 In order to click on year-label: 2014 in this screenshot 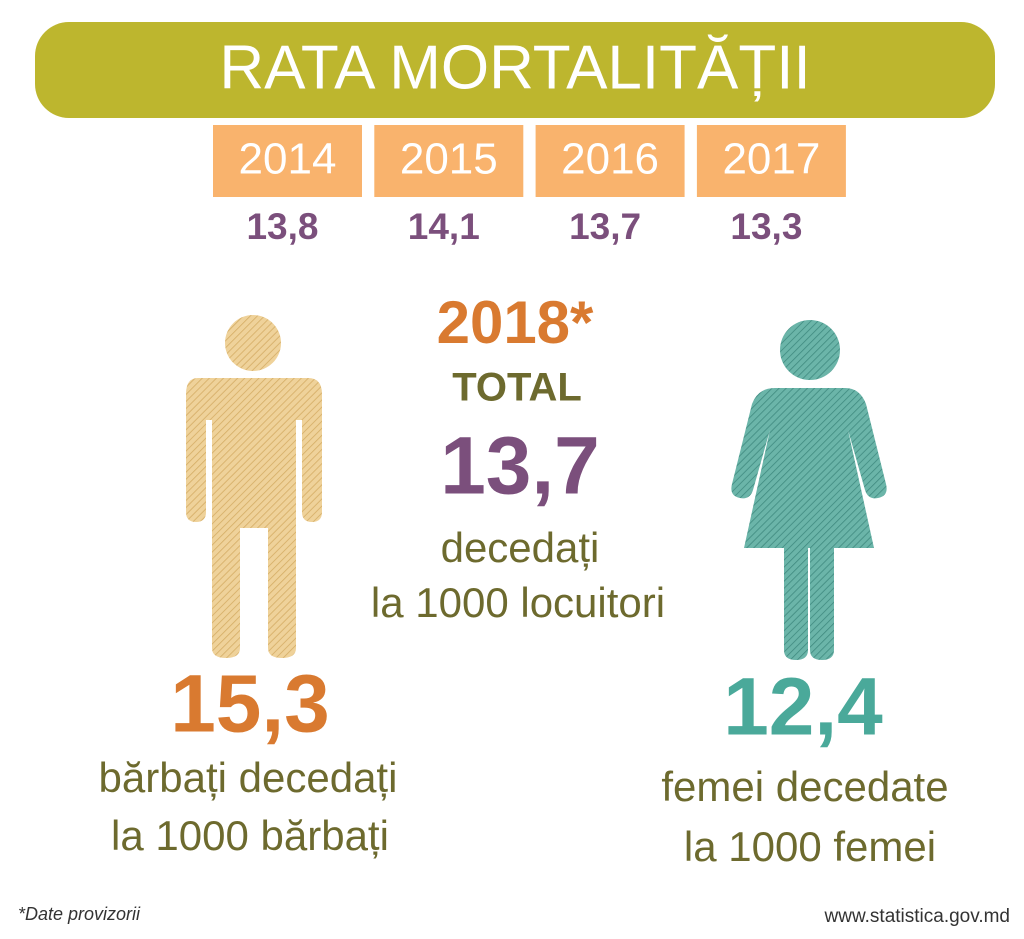, I will do `click(288, 159)`.